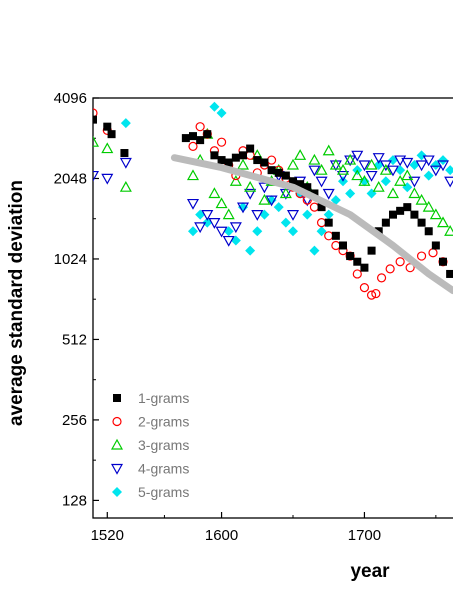  I want to click on legend-marker-2-grams, so click(117, 421).